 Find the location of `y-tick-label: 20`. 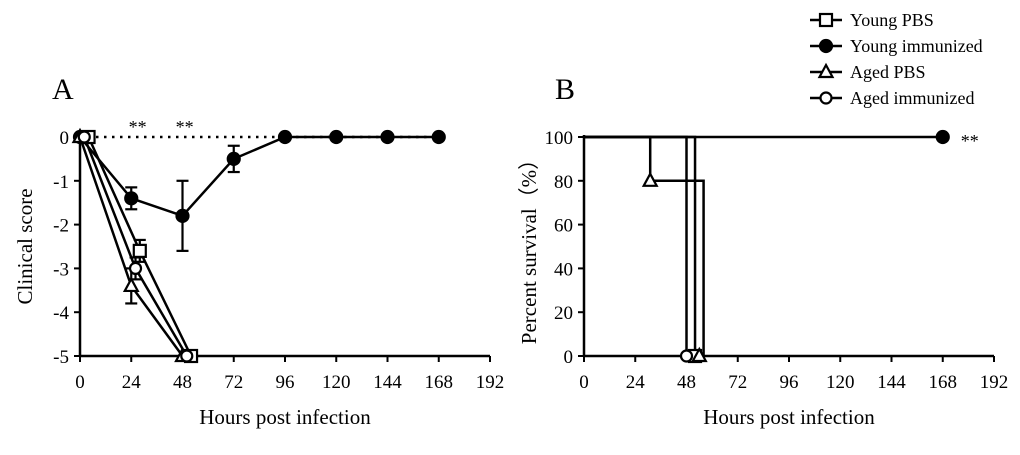

y-tick-label: 20 is located at coordinates (563, 313).